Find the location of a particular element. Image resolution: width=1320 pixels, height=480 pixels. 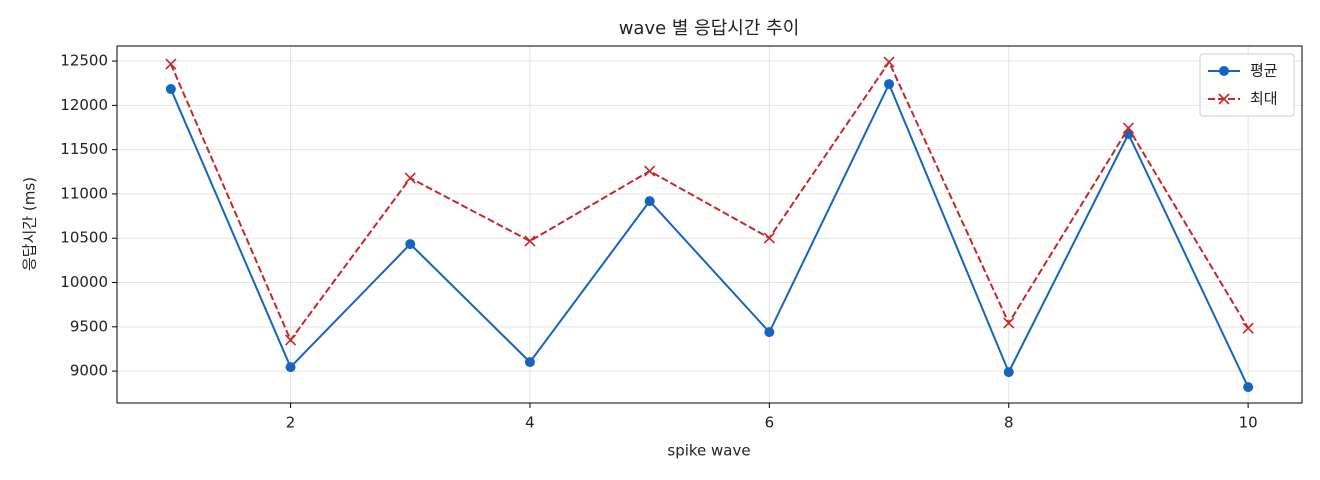

x-tick-label: 2 is located at coordinates (291, 423).